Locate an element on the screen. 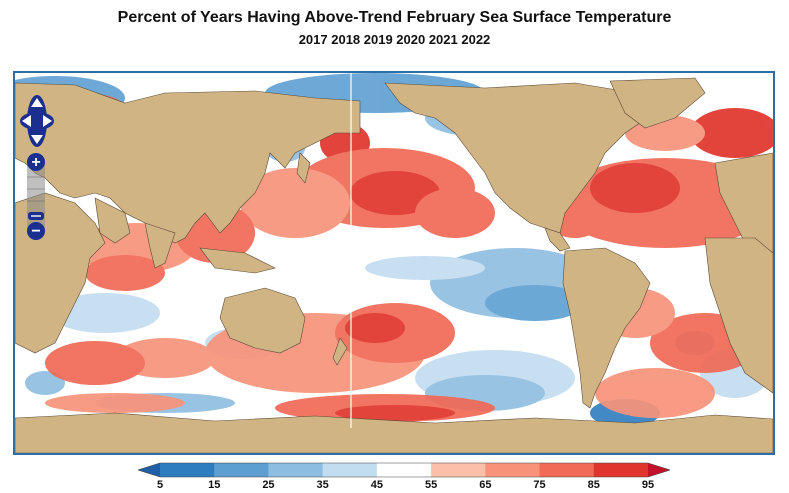 Image resolution: width=789 pixels, height=493 pixels. central-america is located at coordinates (557, 239).